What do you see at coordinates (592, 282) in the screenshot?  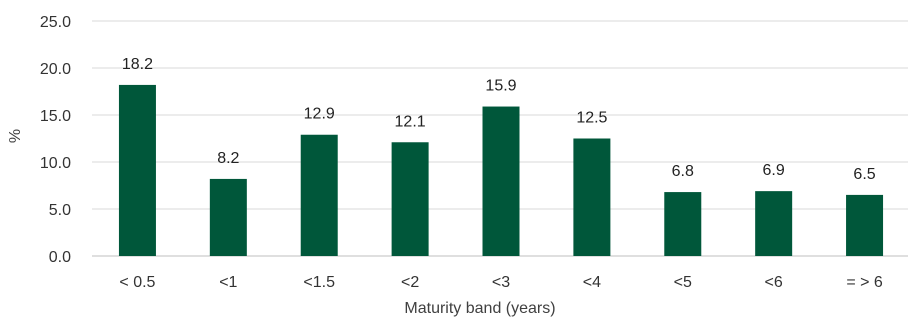 I see `x-tick-label: <4` at bounding box center [592, 282].